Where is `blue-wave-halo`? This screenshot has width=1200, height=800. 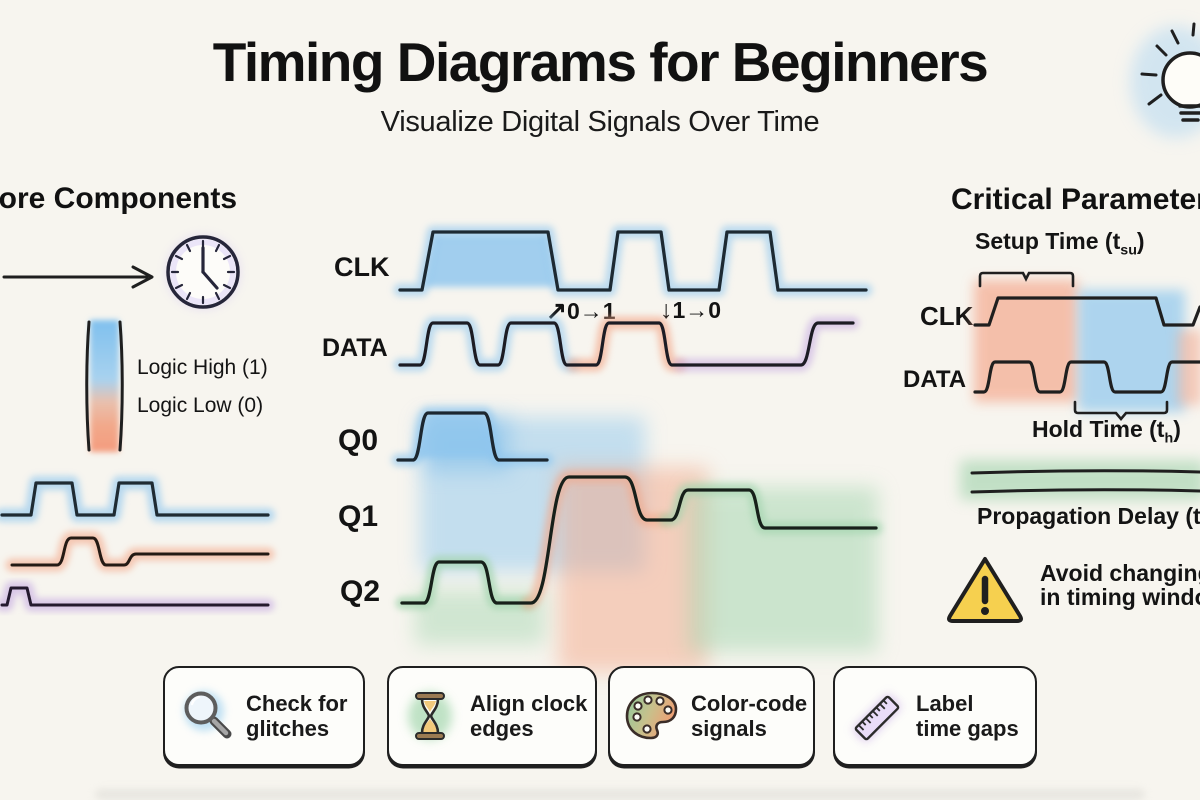
blue-wave-halo is located at coordinates (137, 499).